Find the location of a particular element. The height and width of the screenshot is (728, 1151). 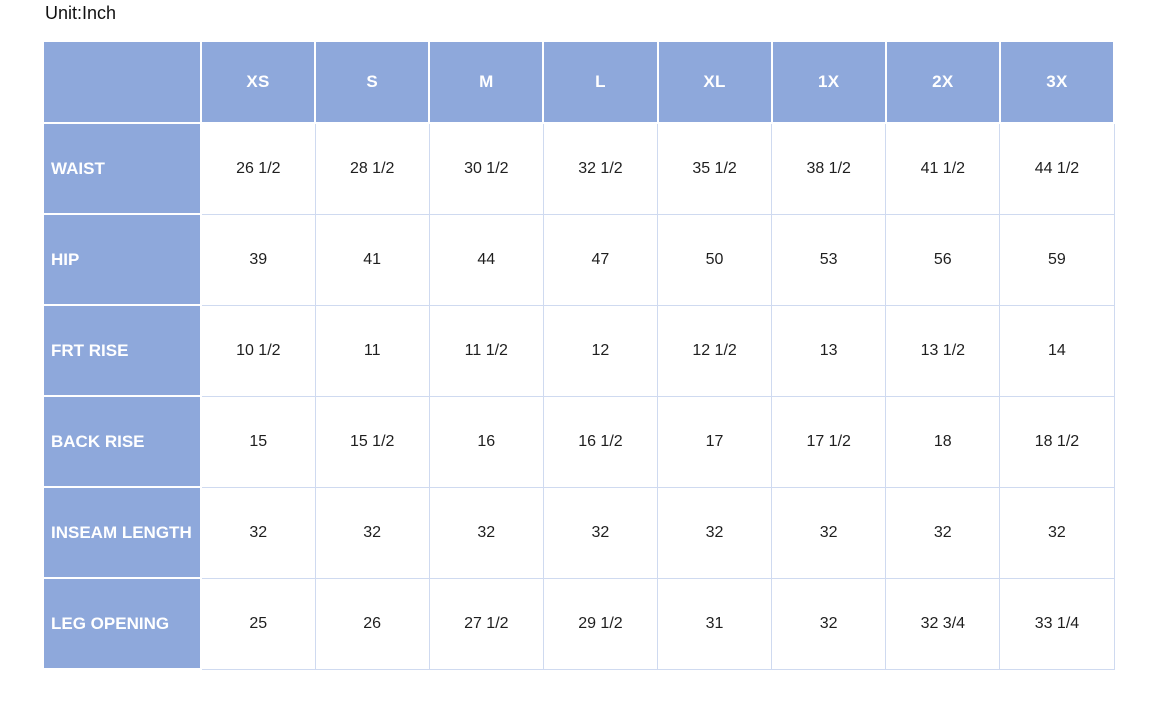

cell-frt-rise-l: 12 is located at coordinates (600, 350).